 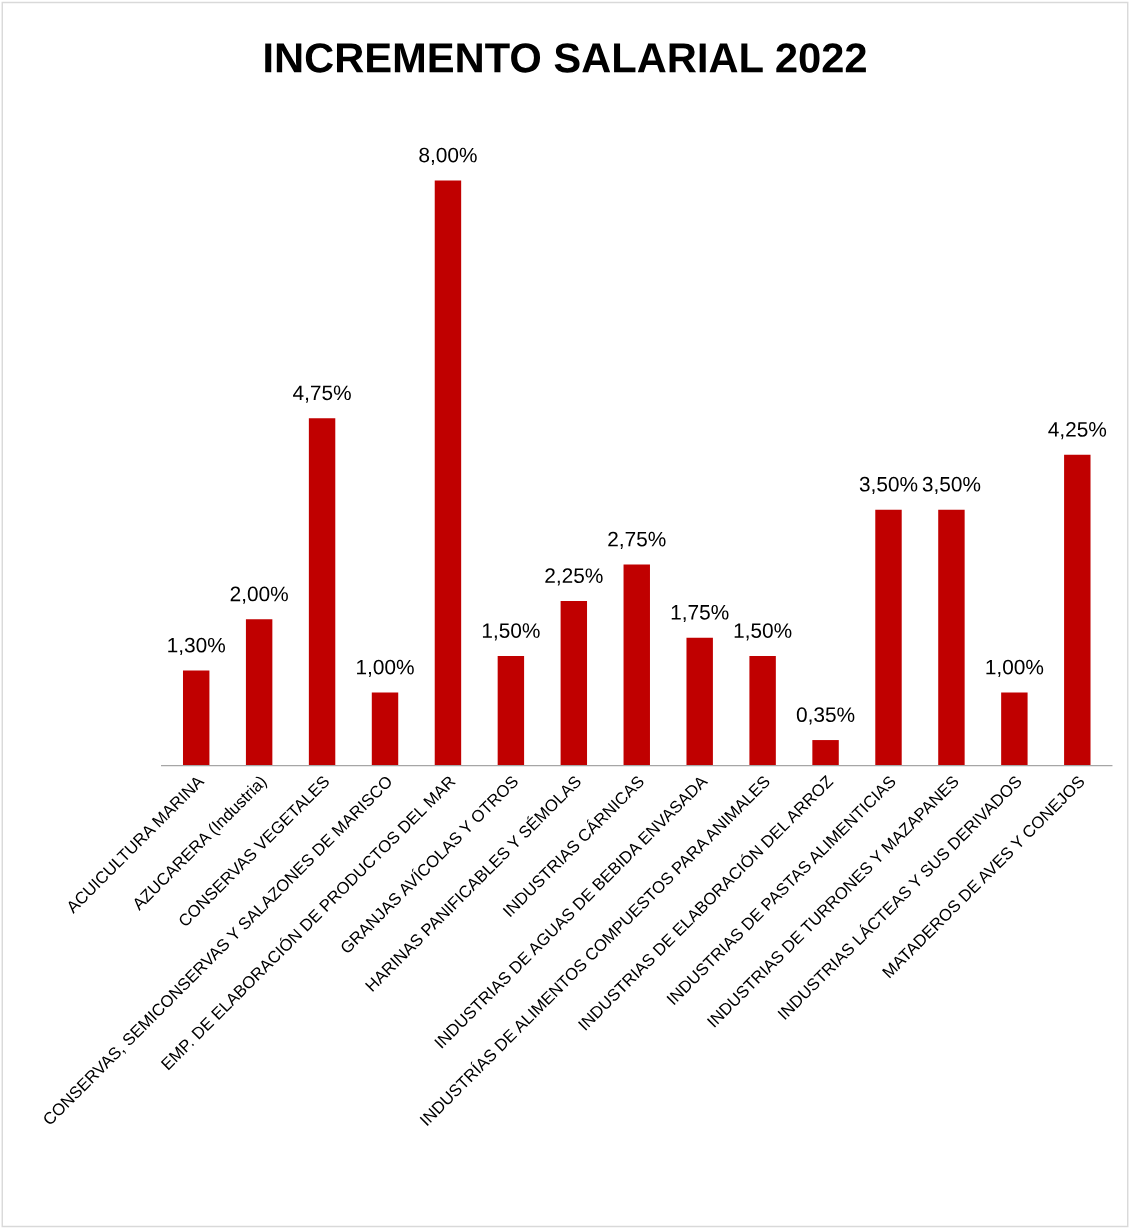 What do you see at coordinates (637, 540) in the screenshot?
I see `data-label: 2,75%` at bounding box center [637, 540].